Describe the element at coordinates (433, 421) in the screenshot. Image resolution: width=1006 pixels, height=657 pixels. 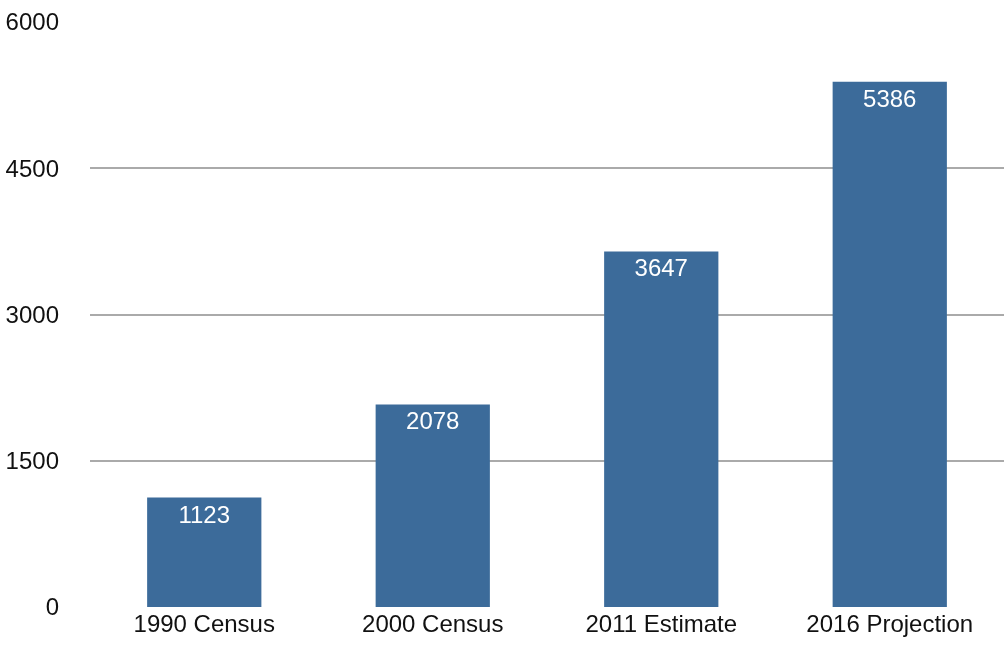
I see `data-label: 2078` at that location.